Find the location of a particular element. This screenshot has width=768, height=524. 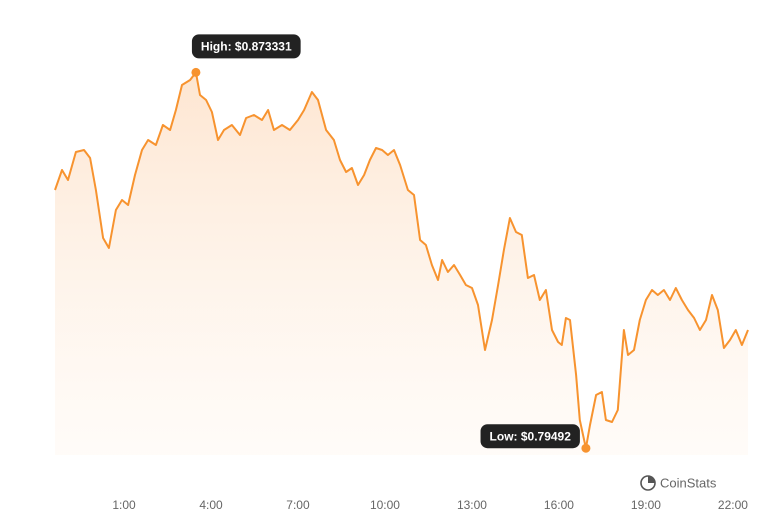

annotation-text: High: $0.873331 is located at coordinates (246, 47).